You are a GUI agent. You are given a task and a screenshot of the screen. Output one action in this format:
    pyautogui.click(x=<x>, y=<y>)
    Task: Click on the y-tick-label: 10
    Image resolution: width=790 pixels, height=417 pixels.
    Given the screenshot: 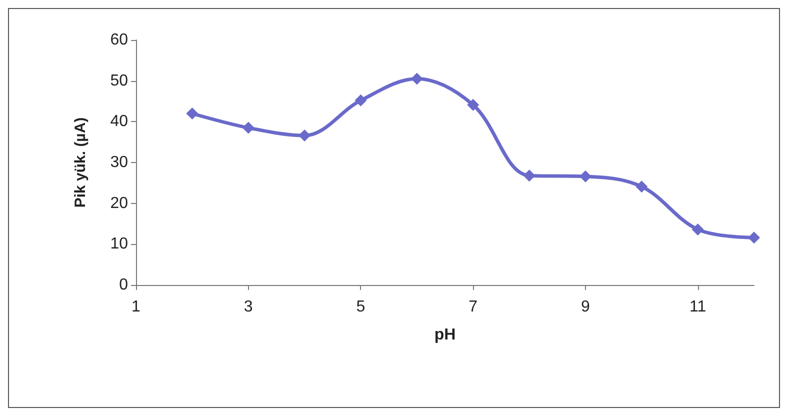 What is the action you would take?
    pyautogui.click(x=119, y=244)
    